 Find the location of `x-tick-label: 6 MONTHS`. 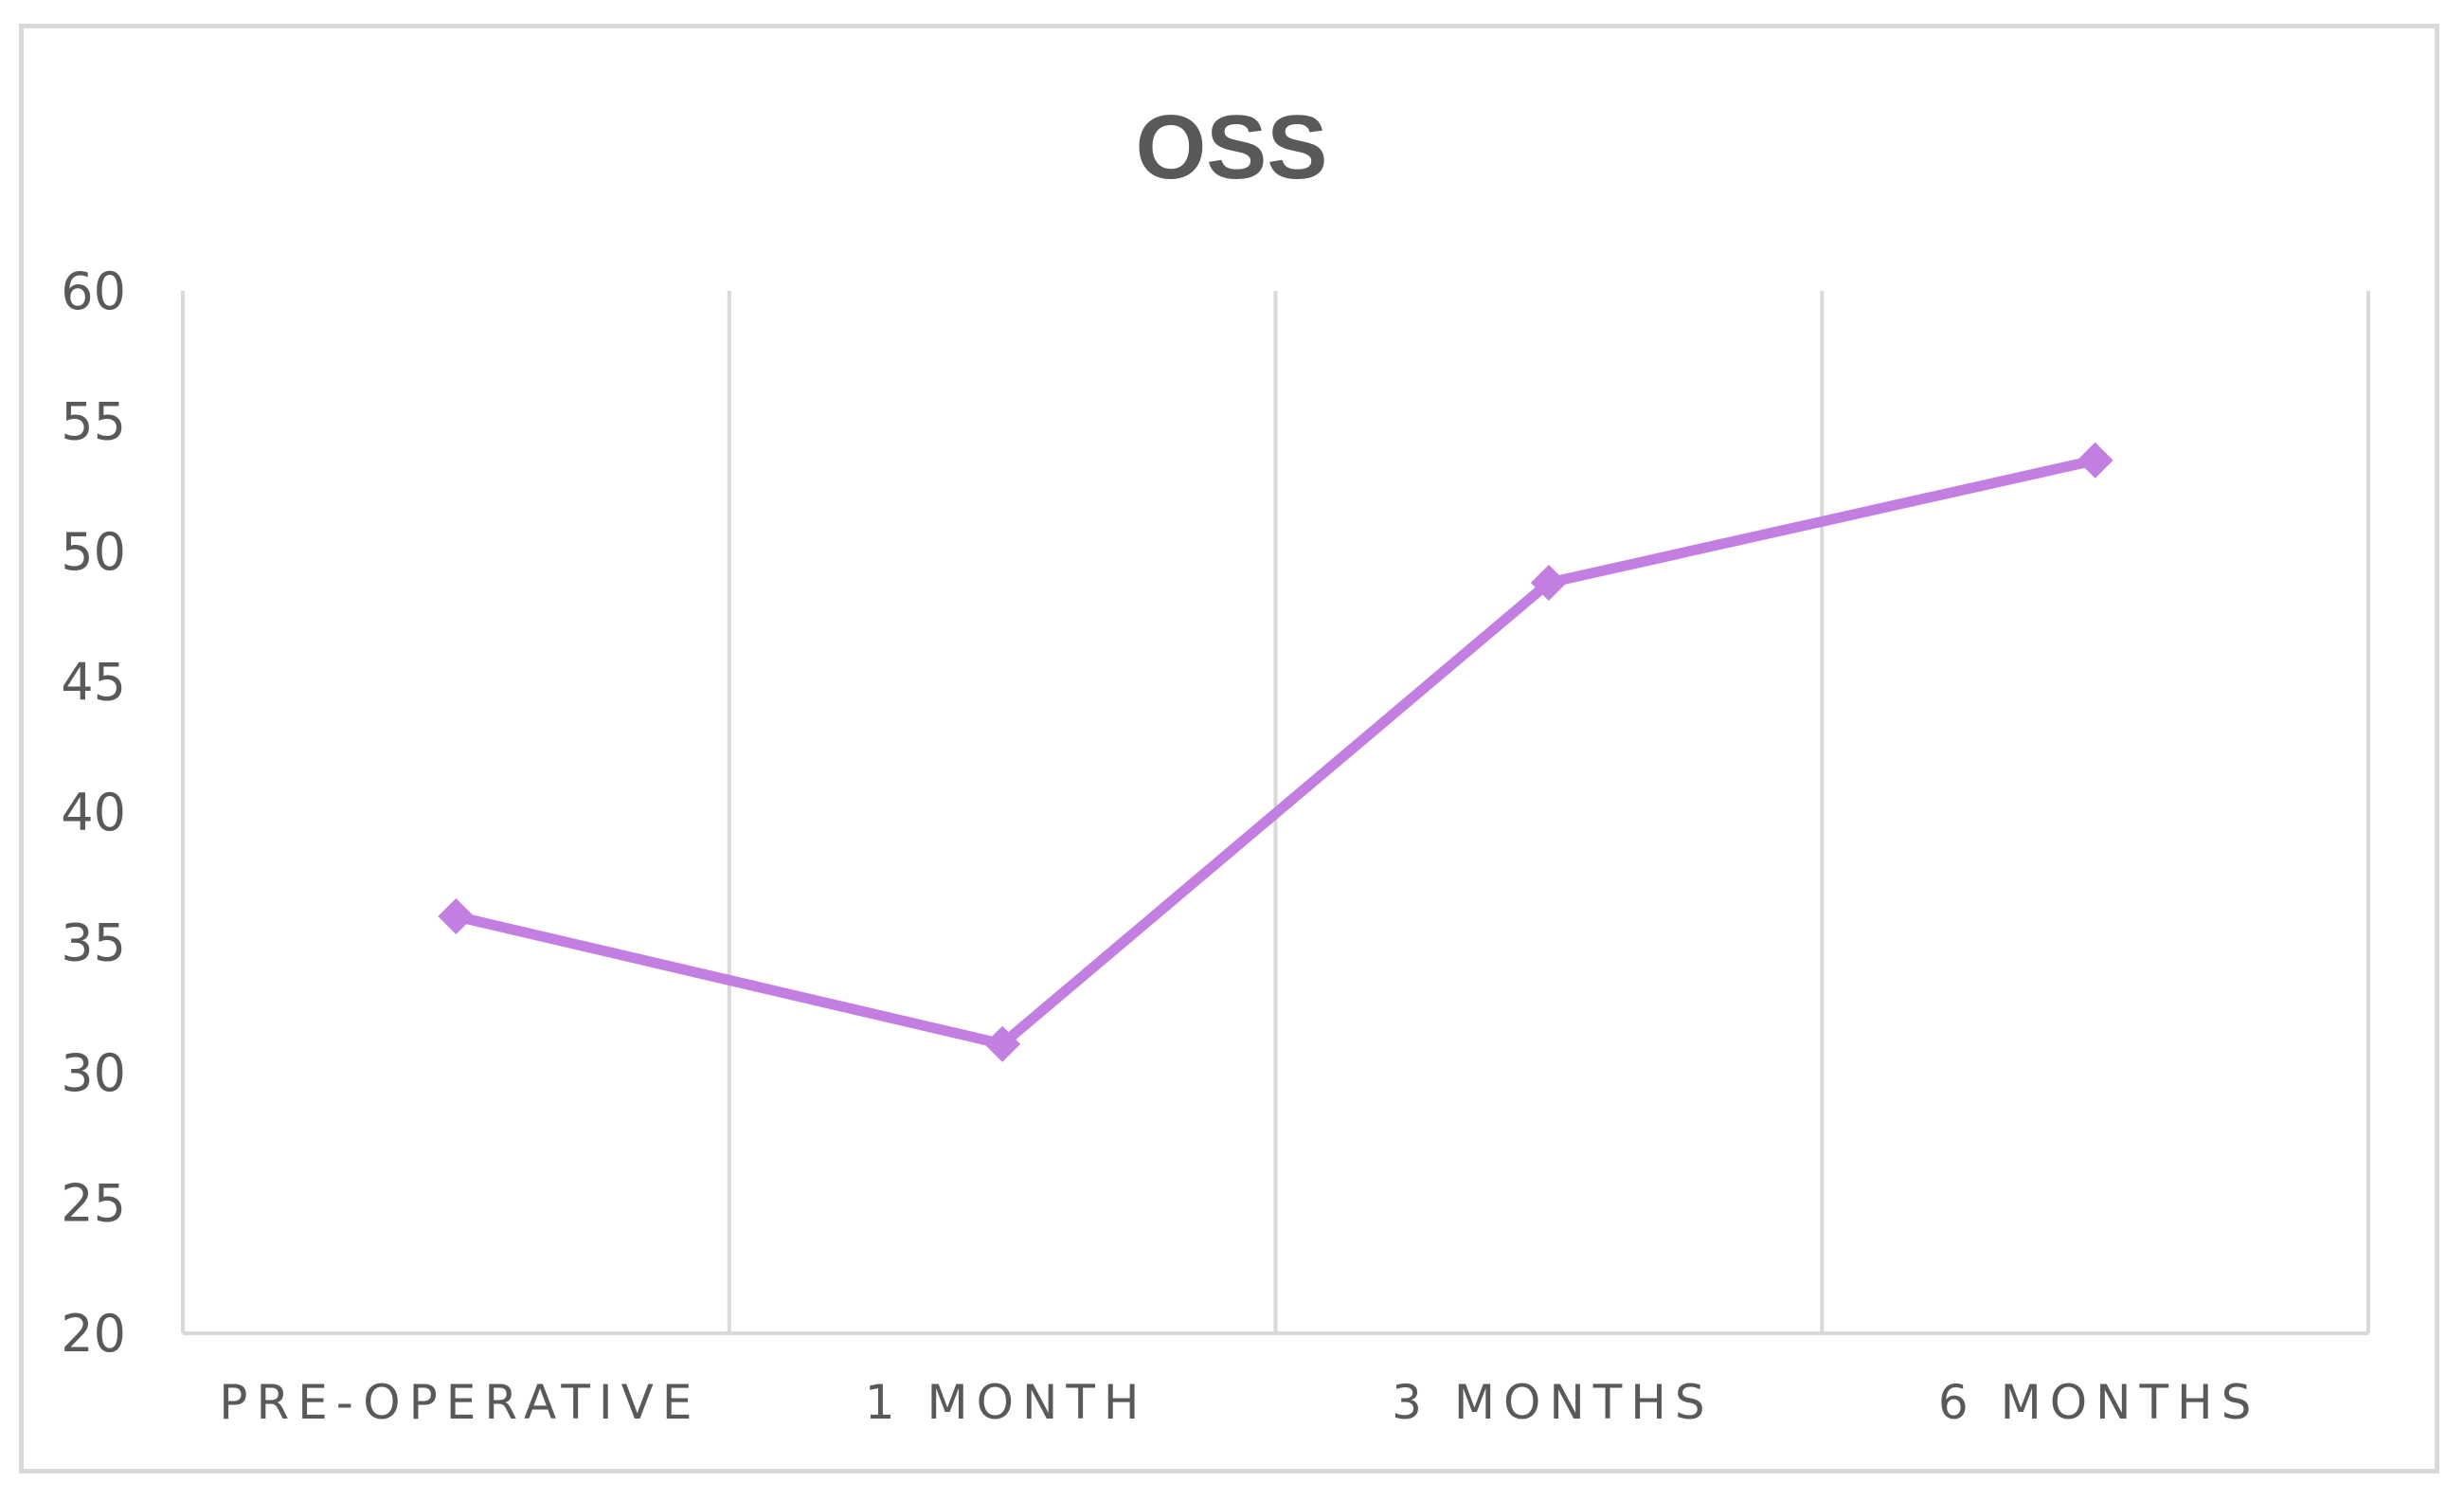

x-tick-label: 6 MONTHS is located at coordinates (2098, 1402).